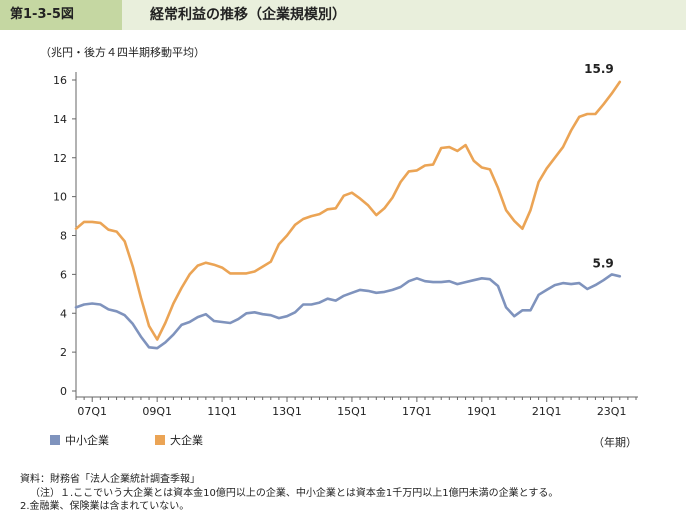 Image resolution: width=686 pixels, height=514 pixels. I want to click on y-tick-label: 6, so click(63, 274).